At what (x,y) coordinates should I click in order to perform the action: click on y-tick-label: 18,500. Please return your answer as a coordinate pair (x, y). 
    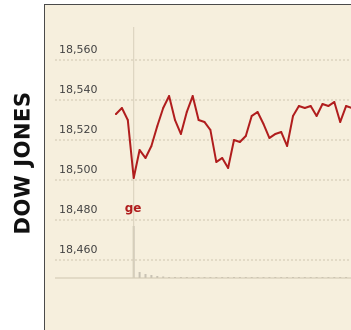
    Looking at the image, I should click on (78, 169).